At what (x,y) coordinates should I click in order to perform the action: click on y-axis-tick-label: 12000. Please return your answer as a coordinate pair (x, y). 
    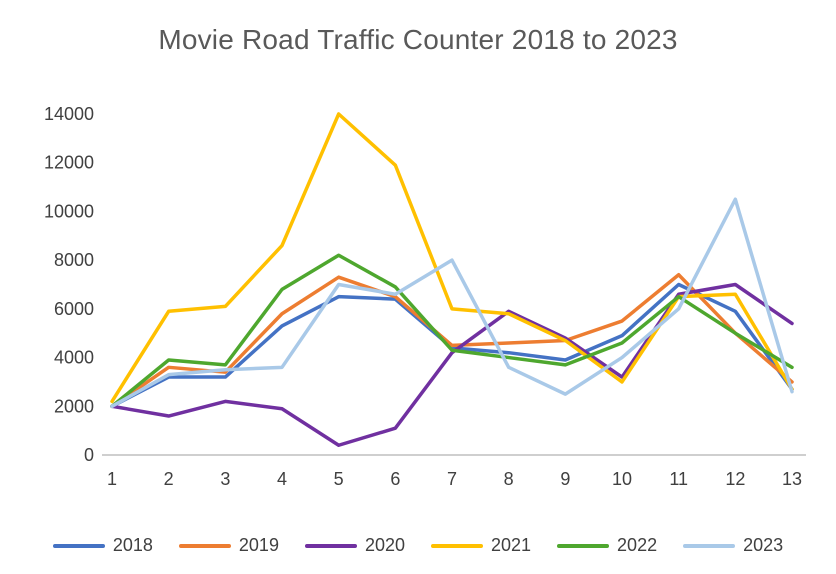
    Looking at the image, I should click on (69, 163).